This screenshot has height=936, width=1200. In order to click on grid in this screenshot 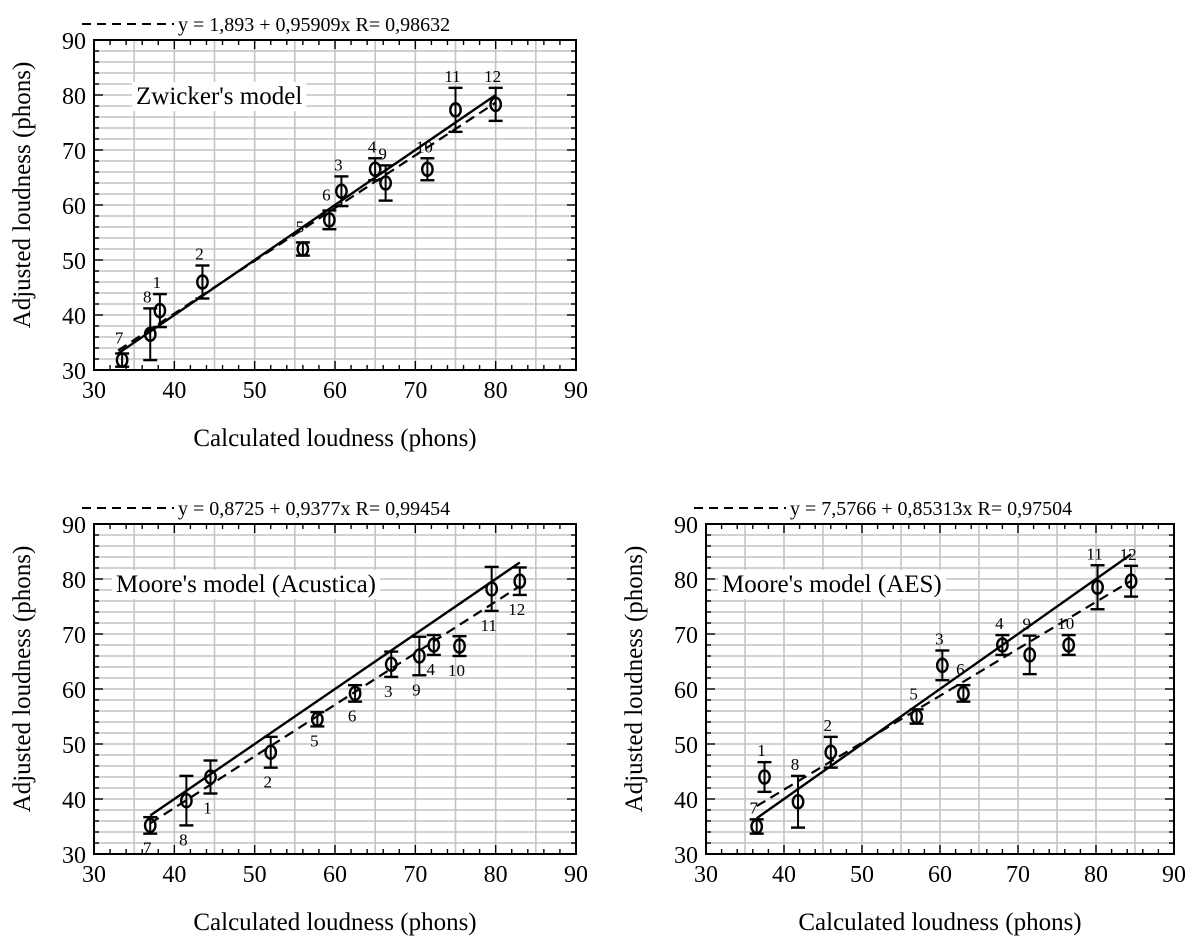, I will do `click(940, 689)`.